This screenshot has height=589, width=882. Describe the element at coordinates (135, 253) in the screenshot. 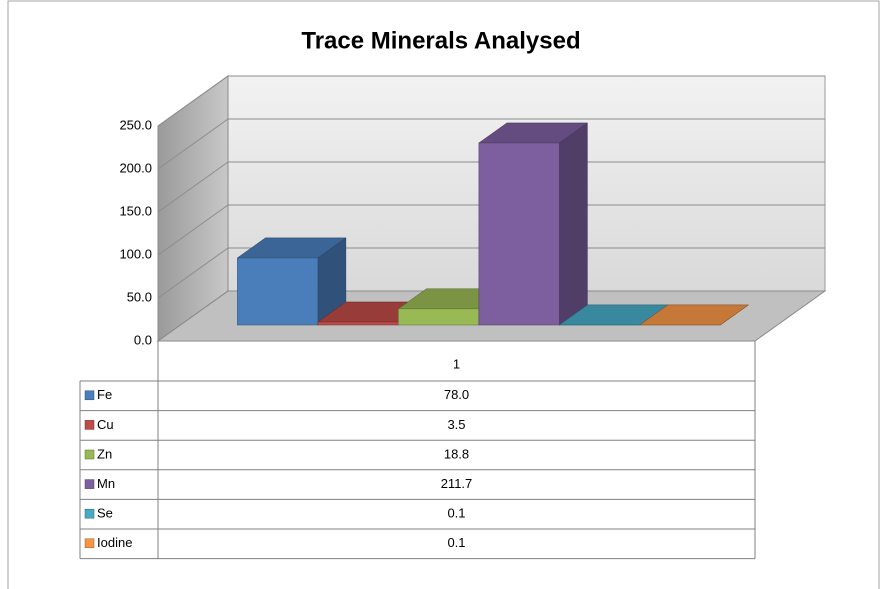

I see `y-tick-label: 100.0` at that location.